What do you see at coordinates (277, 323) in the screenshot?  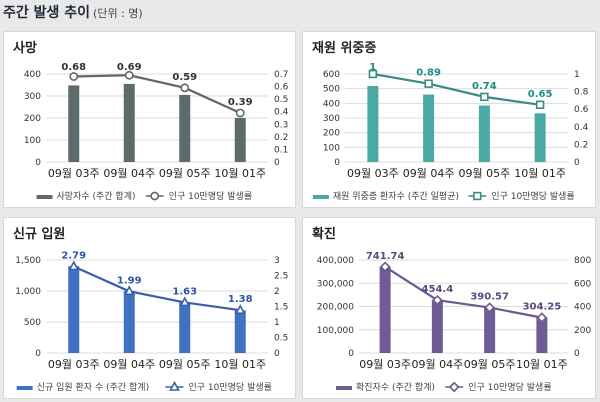 I see `right-tick-label: 1` at bounding box center [277, 323].